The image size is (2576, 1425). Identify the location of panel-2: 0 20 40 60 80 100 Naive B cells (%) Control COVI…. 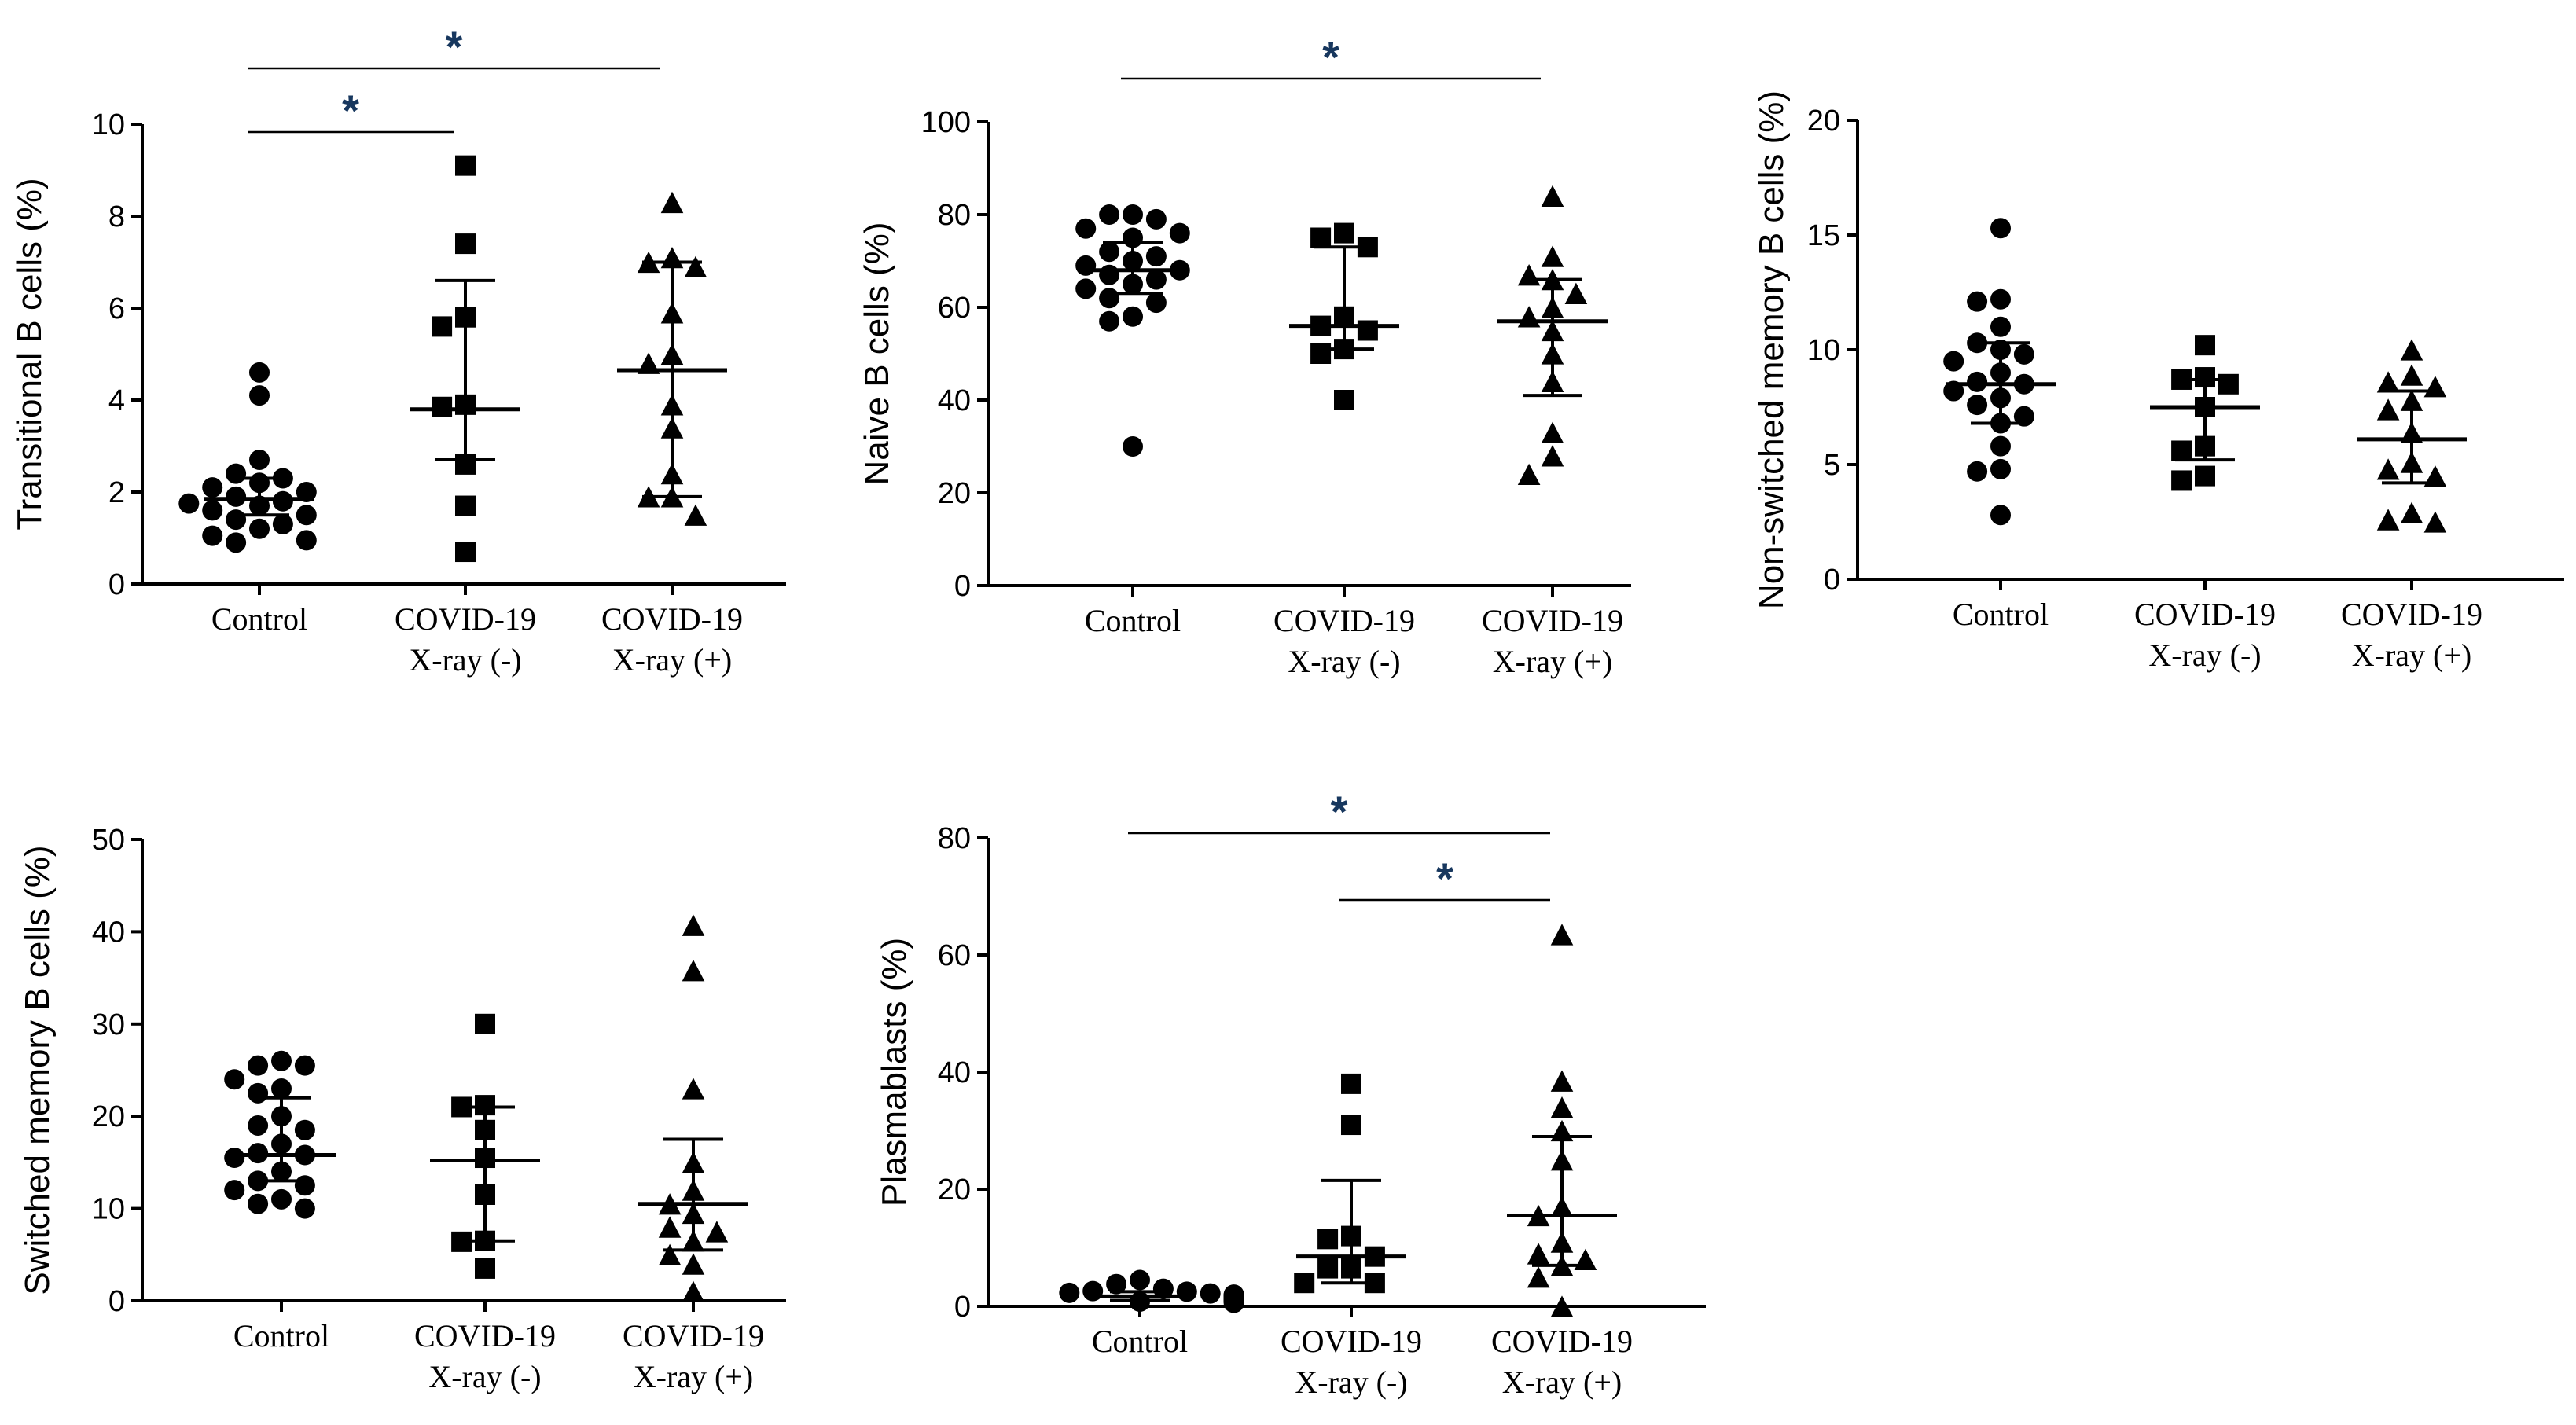
(1244, 355).